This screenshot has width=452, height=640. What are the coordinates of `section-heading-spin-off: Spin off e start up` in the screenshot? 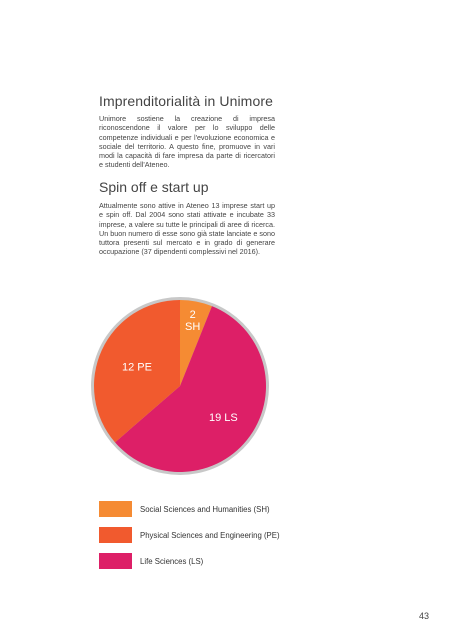 It's located at (154, 187).